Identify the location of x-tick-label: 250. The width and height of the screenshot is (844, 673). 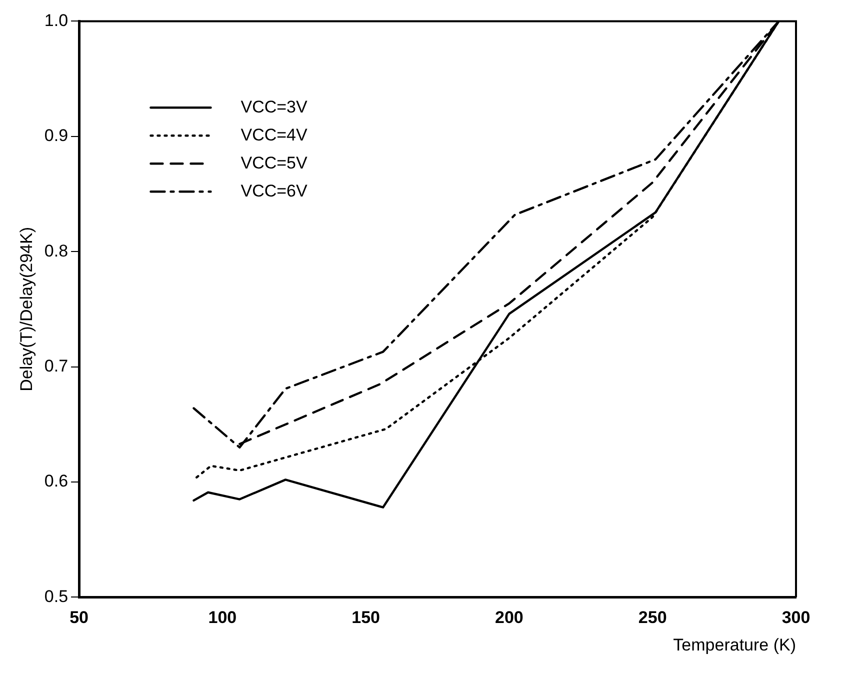
(652, 618).